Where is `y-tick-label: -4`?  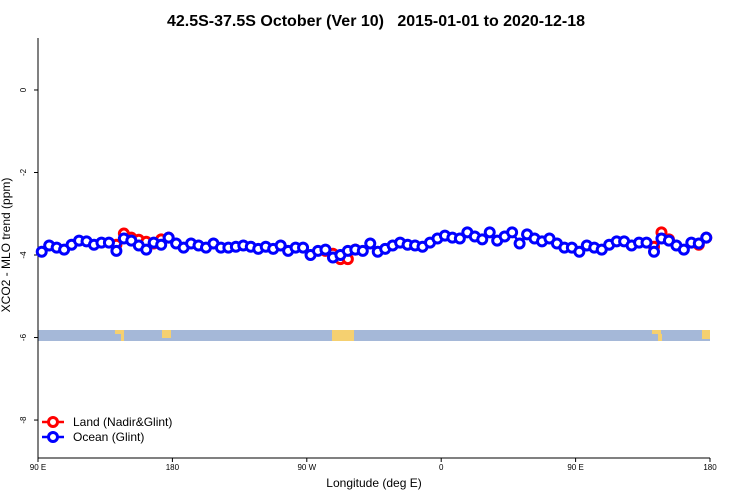 y-tick-label: -4 is located at coordinates (23, 255).